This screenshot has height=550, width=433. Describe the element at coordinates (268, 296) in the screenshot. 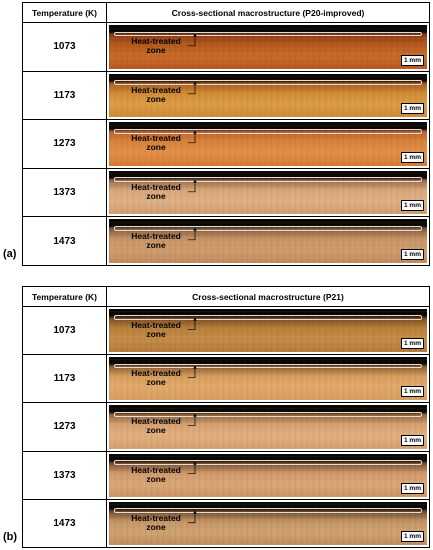

I see `macrostructure-column-header: Cross-sectional macrostructure (P21)` at that location.